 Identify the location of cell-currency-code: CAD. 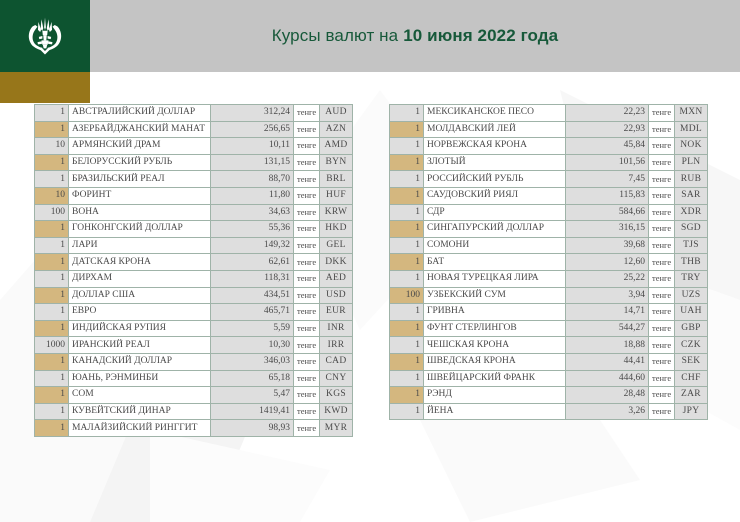
(336, 361).